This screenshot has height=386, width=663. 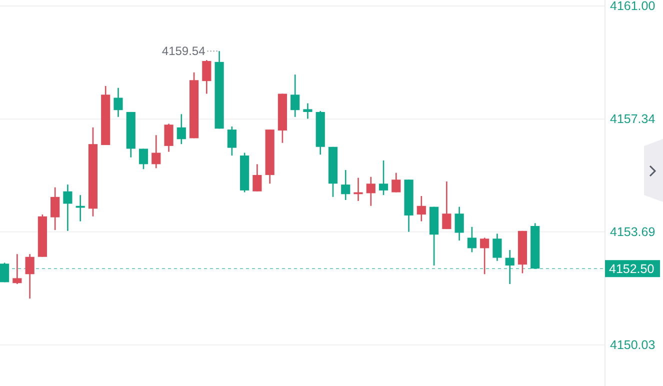 I want to click on y-tick-label: 4153.69, so click(x=633, y=231).